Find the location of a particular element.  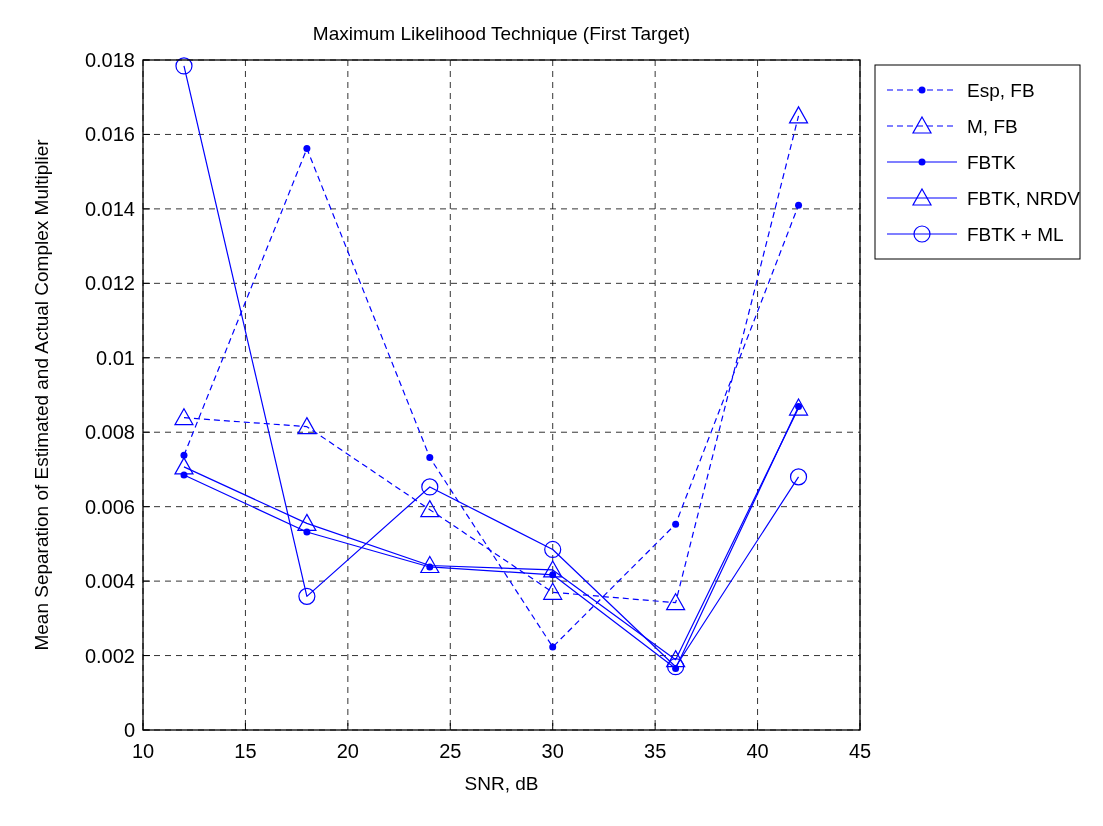

legend-label: FBTK + ML is located at coordinates (1015, 234).